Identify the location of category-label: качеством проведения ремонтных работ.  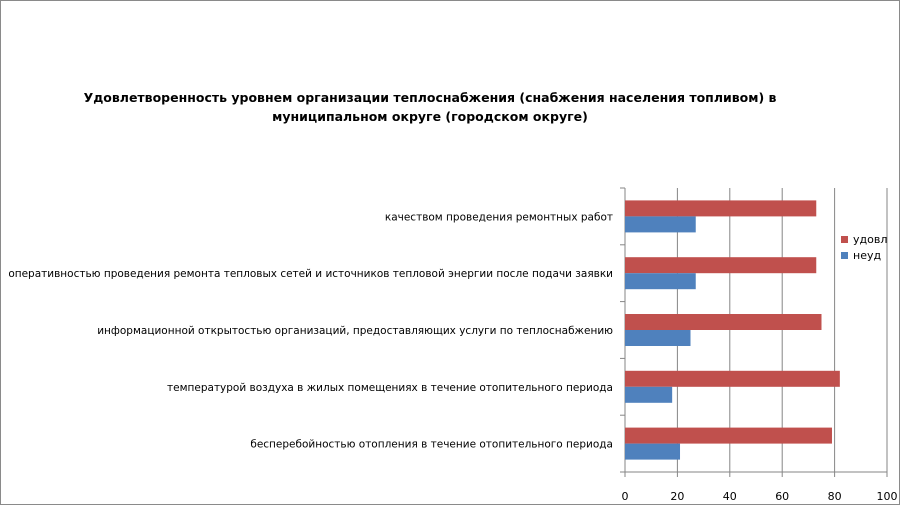
(499, 217).